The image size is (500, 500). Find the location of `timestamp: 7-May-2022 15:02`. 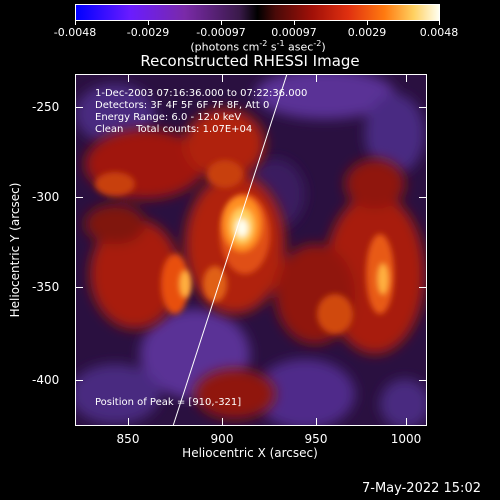

timestamp: 7-May-2022 15:02 is located at coordinates (421, 488).